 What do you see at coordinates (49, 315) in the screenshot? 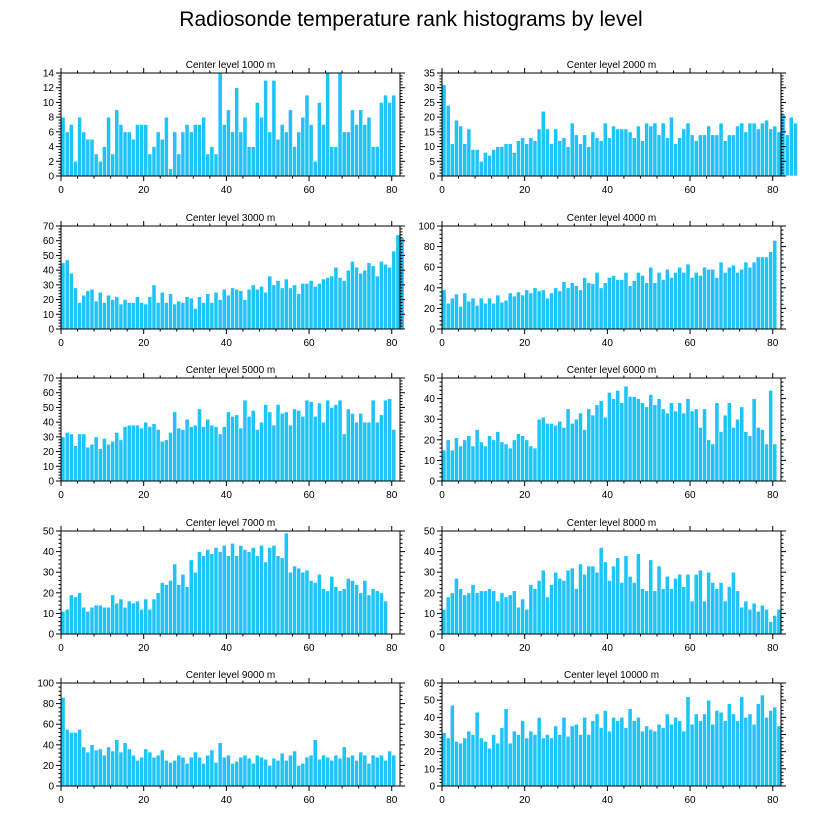
I see `y-tick-label: 10` at bounding box center [49, 315].